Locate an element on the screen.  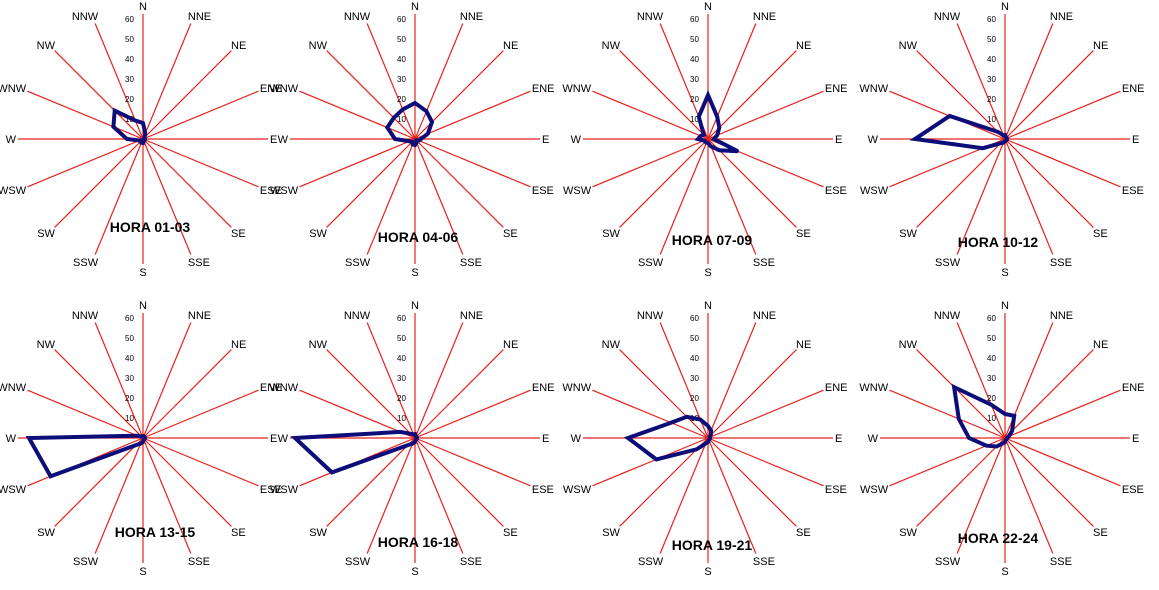
chart-title: HORA 22-24 is located at coordinates (998, 538).